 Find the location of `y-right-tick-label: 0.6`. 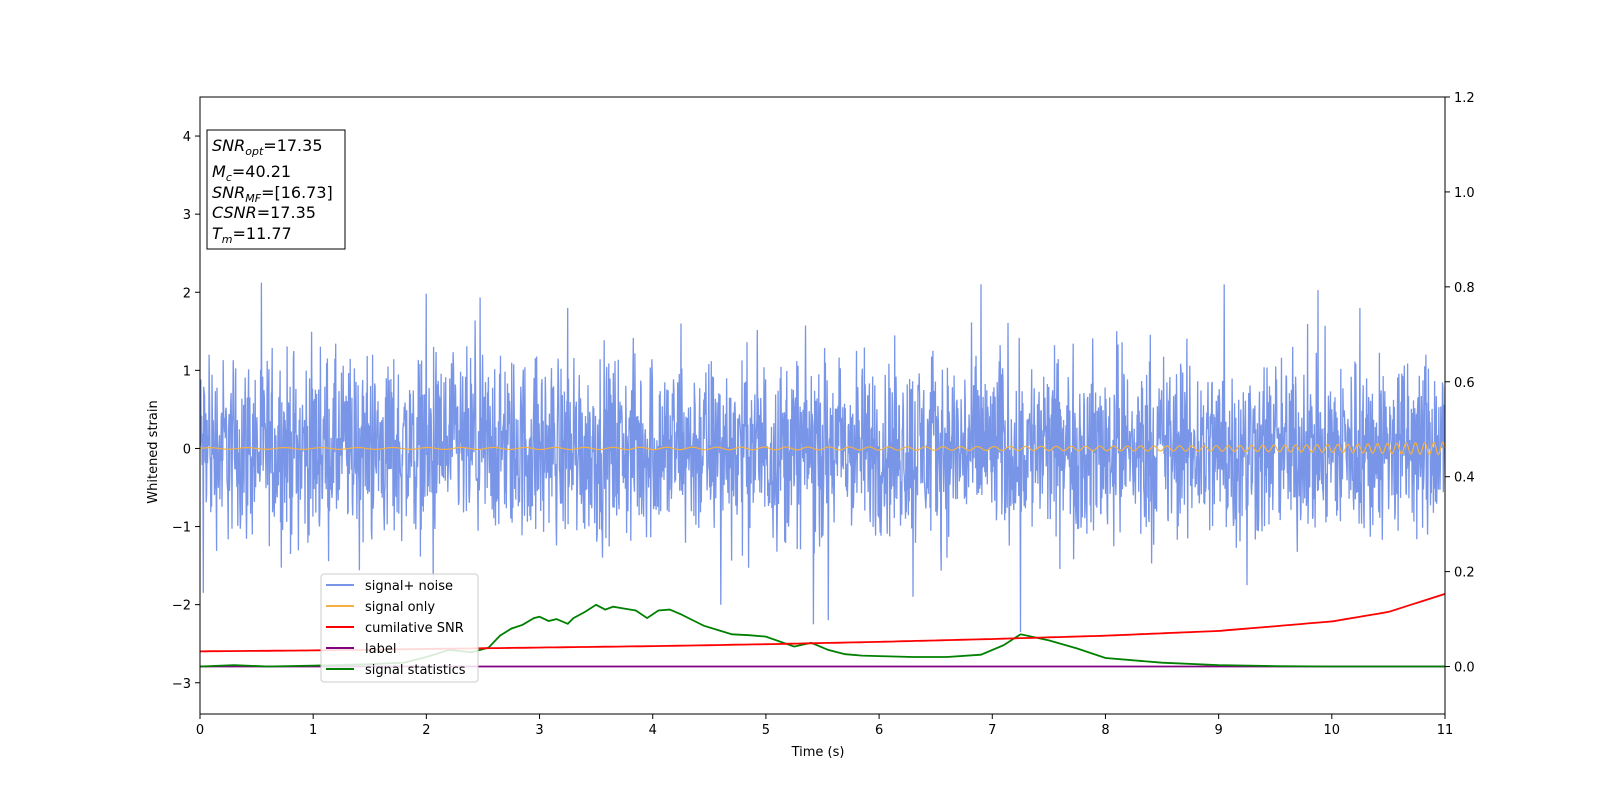

y-right-tick-label: 0.6 is located at coordinates (1464, 383).